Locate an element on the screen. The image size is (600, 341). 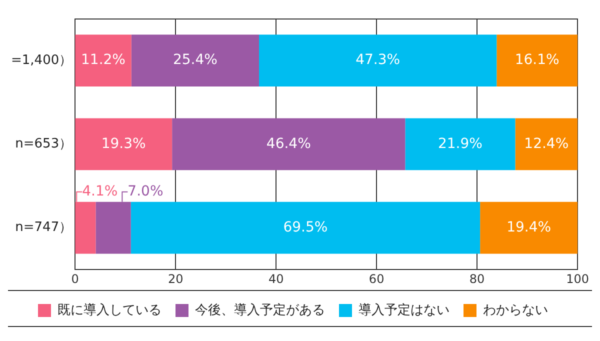
y-tick-label: n=747） is located at coordinates (43, 228).